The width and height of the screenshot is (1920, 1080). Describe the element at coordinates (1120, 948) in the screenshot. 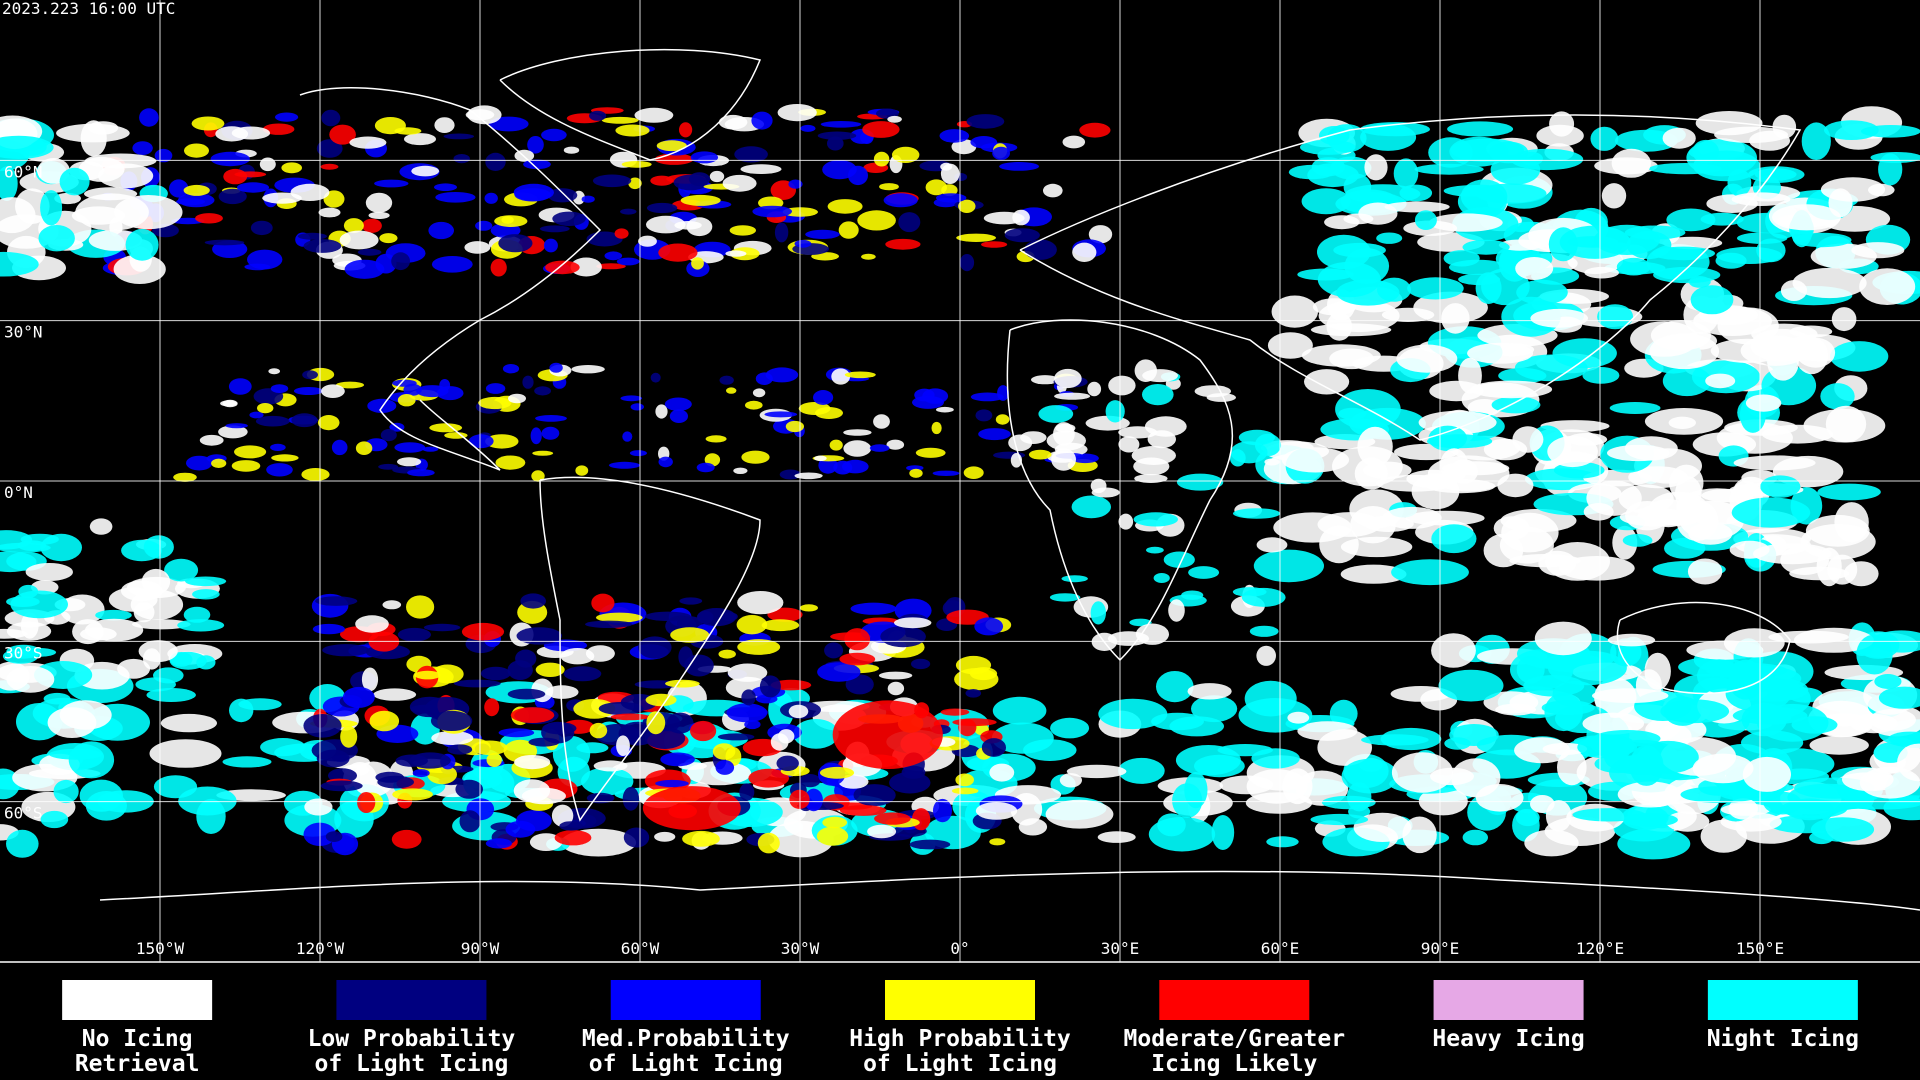

I see `lon-label: 30°E` at that location.